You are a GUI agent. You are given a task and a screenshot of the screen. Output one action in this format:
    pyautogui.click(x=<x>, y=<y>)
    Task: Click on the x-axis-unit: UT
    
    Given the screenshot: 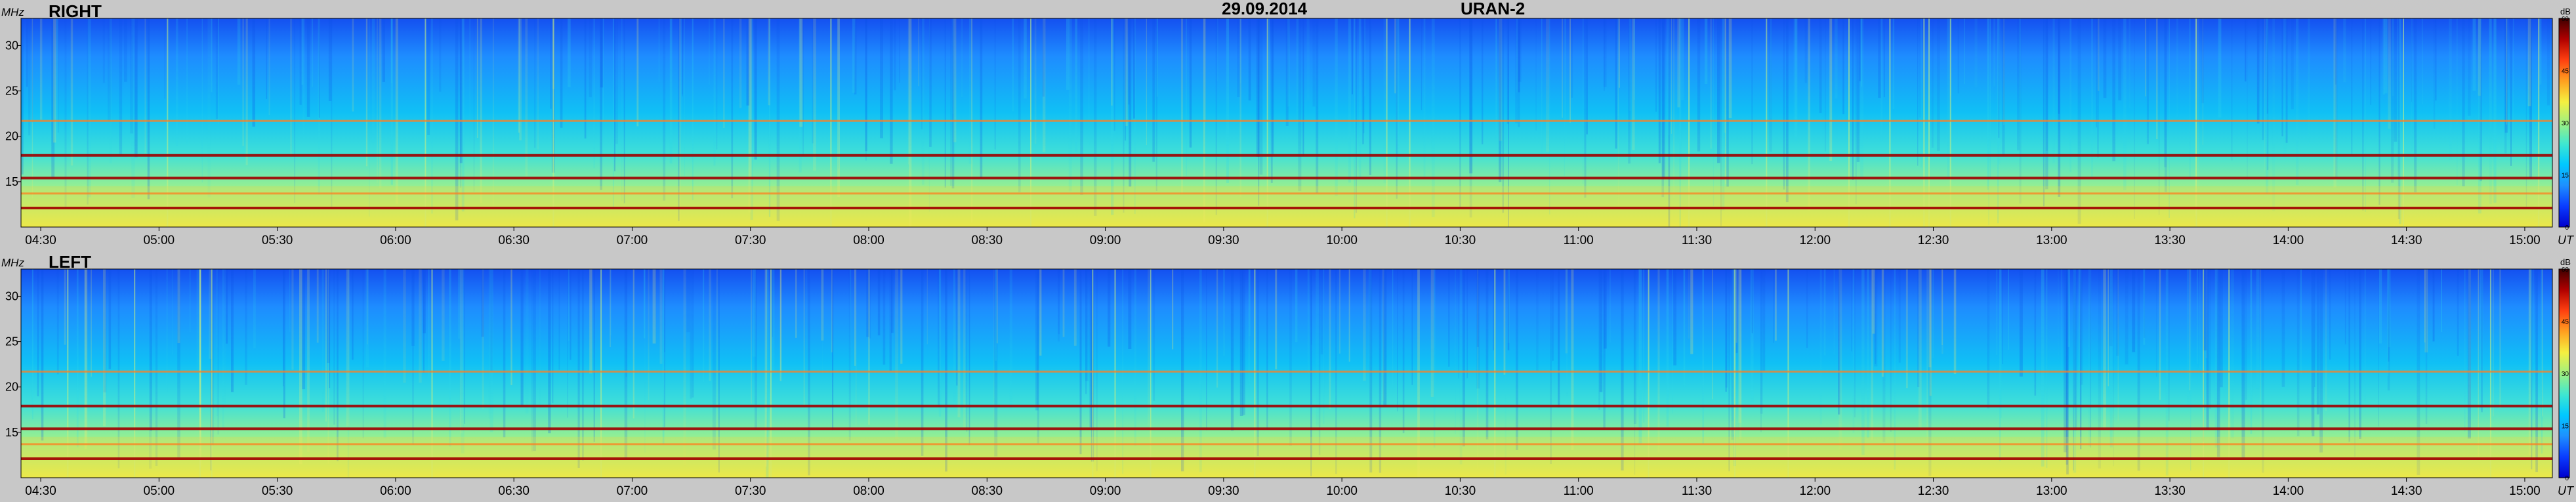 What is the action you would take?
    pyautogui.click(x=2567, y=240)
    